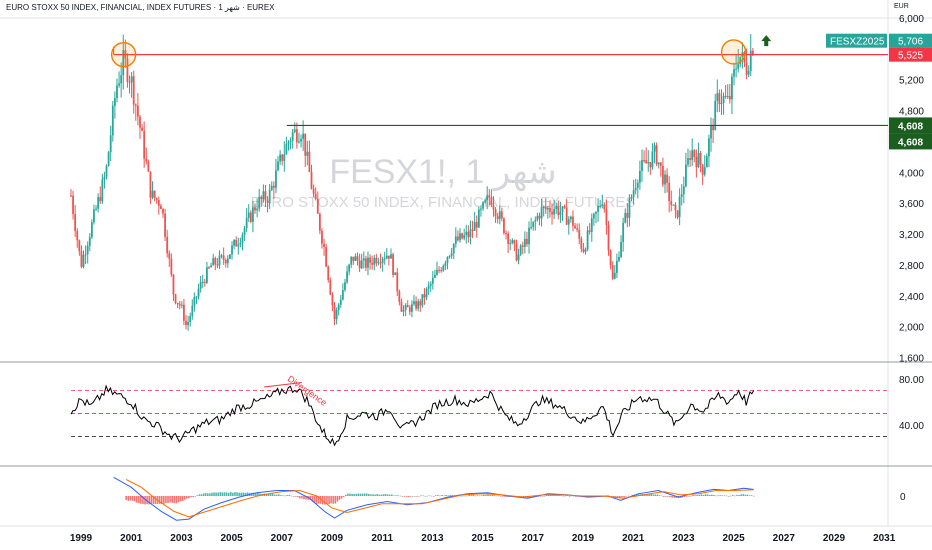  Describe the element at coordinates (911, 19) in the screenshot. I see `price-axis-tick: 6,000` at that location.